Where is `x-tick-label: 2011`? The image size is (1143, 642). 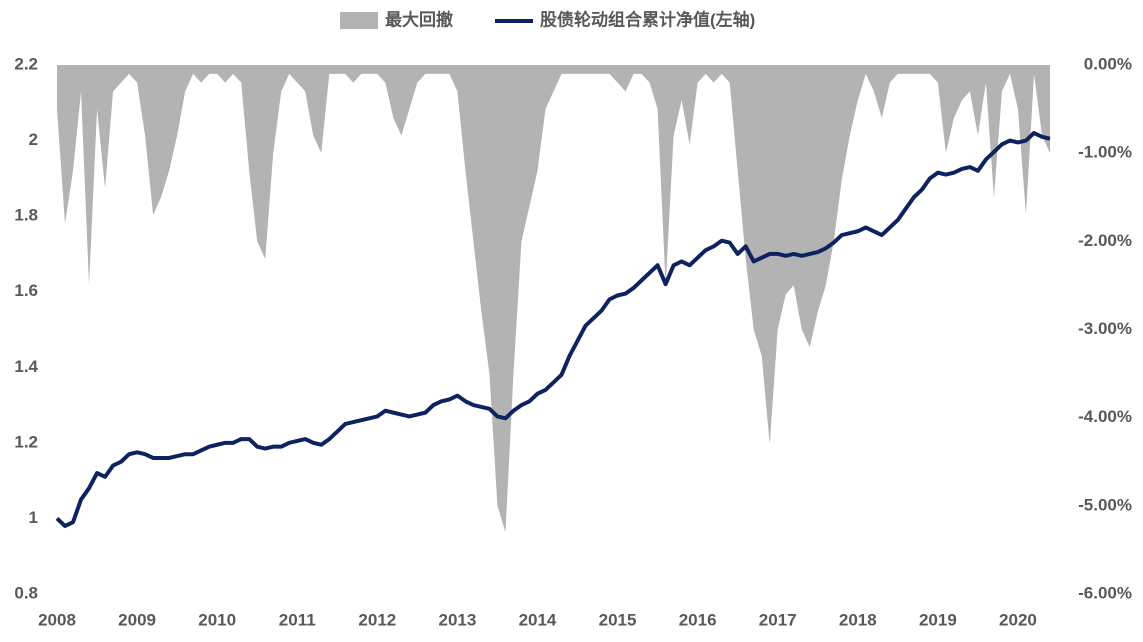 x-tick-label: 2011 is located at coordinates (297, 619).